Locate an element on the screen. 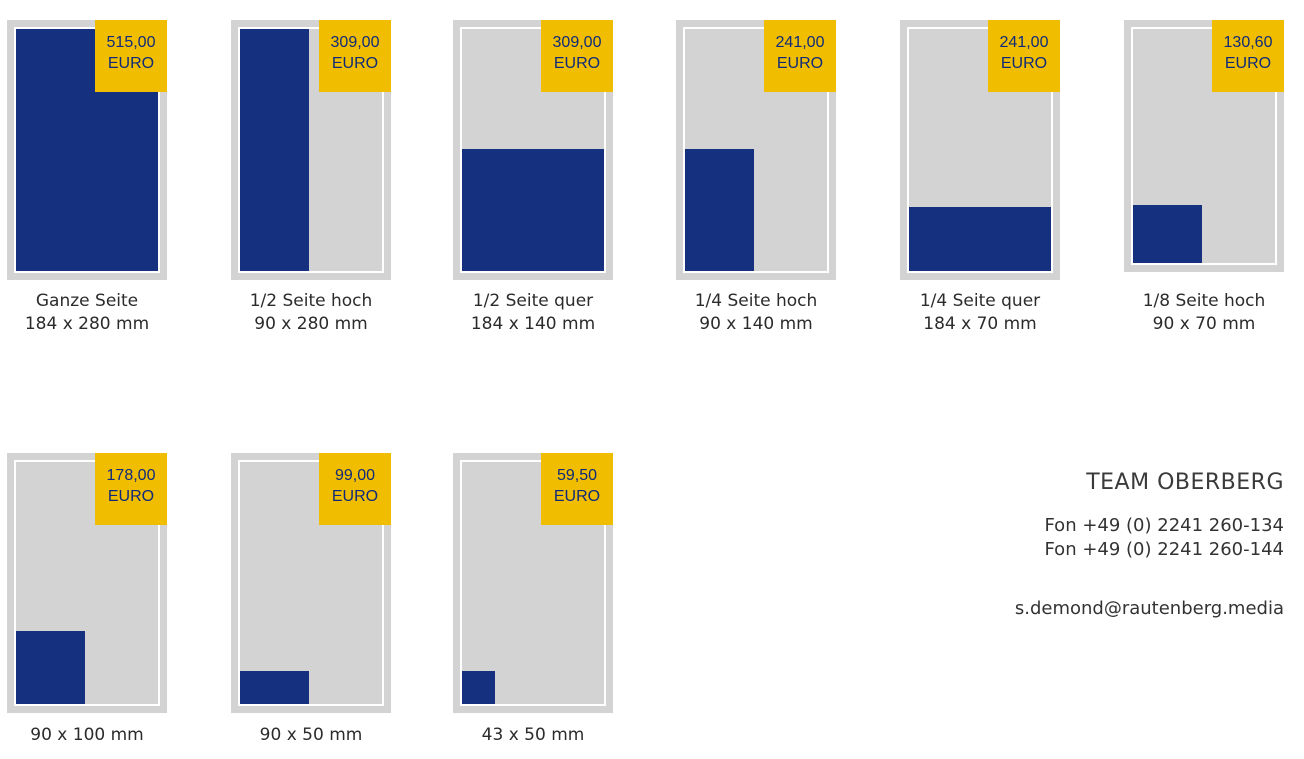 The height and width of the screenshot is (759, 1304). ad-size: 90 x 50 mm is located at coordinates (311, 735).